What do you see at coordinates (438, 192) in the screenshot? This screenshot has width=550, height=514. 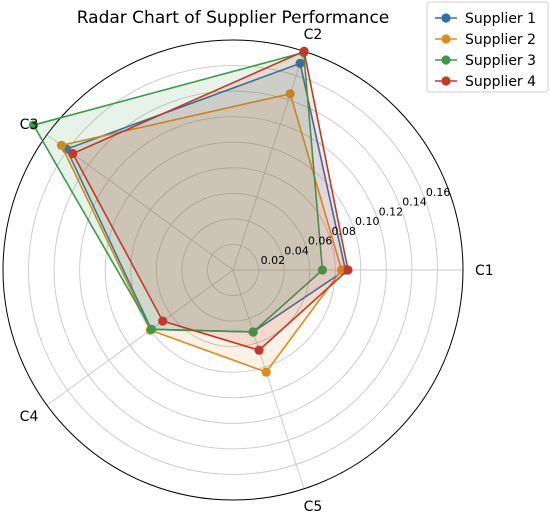 I see `r-tick-label: 0.16` at bounding box center [438, 192].